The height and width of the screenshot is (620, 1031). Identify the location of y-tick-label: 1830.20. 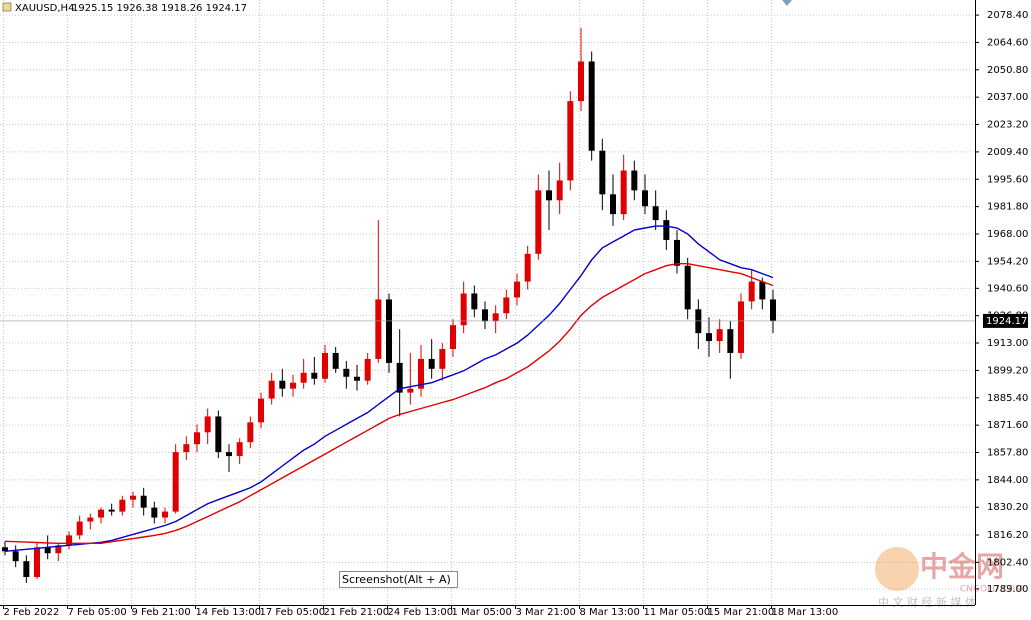
(1007, 507).